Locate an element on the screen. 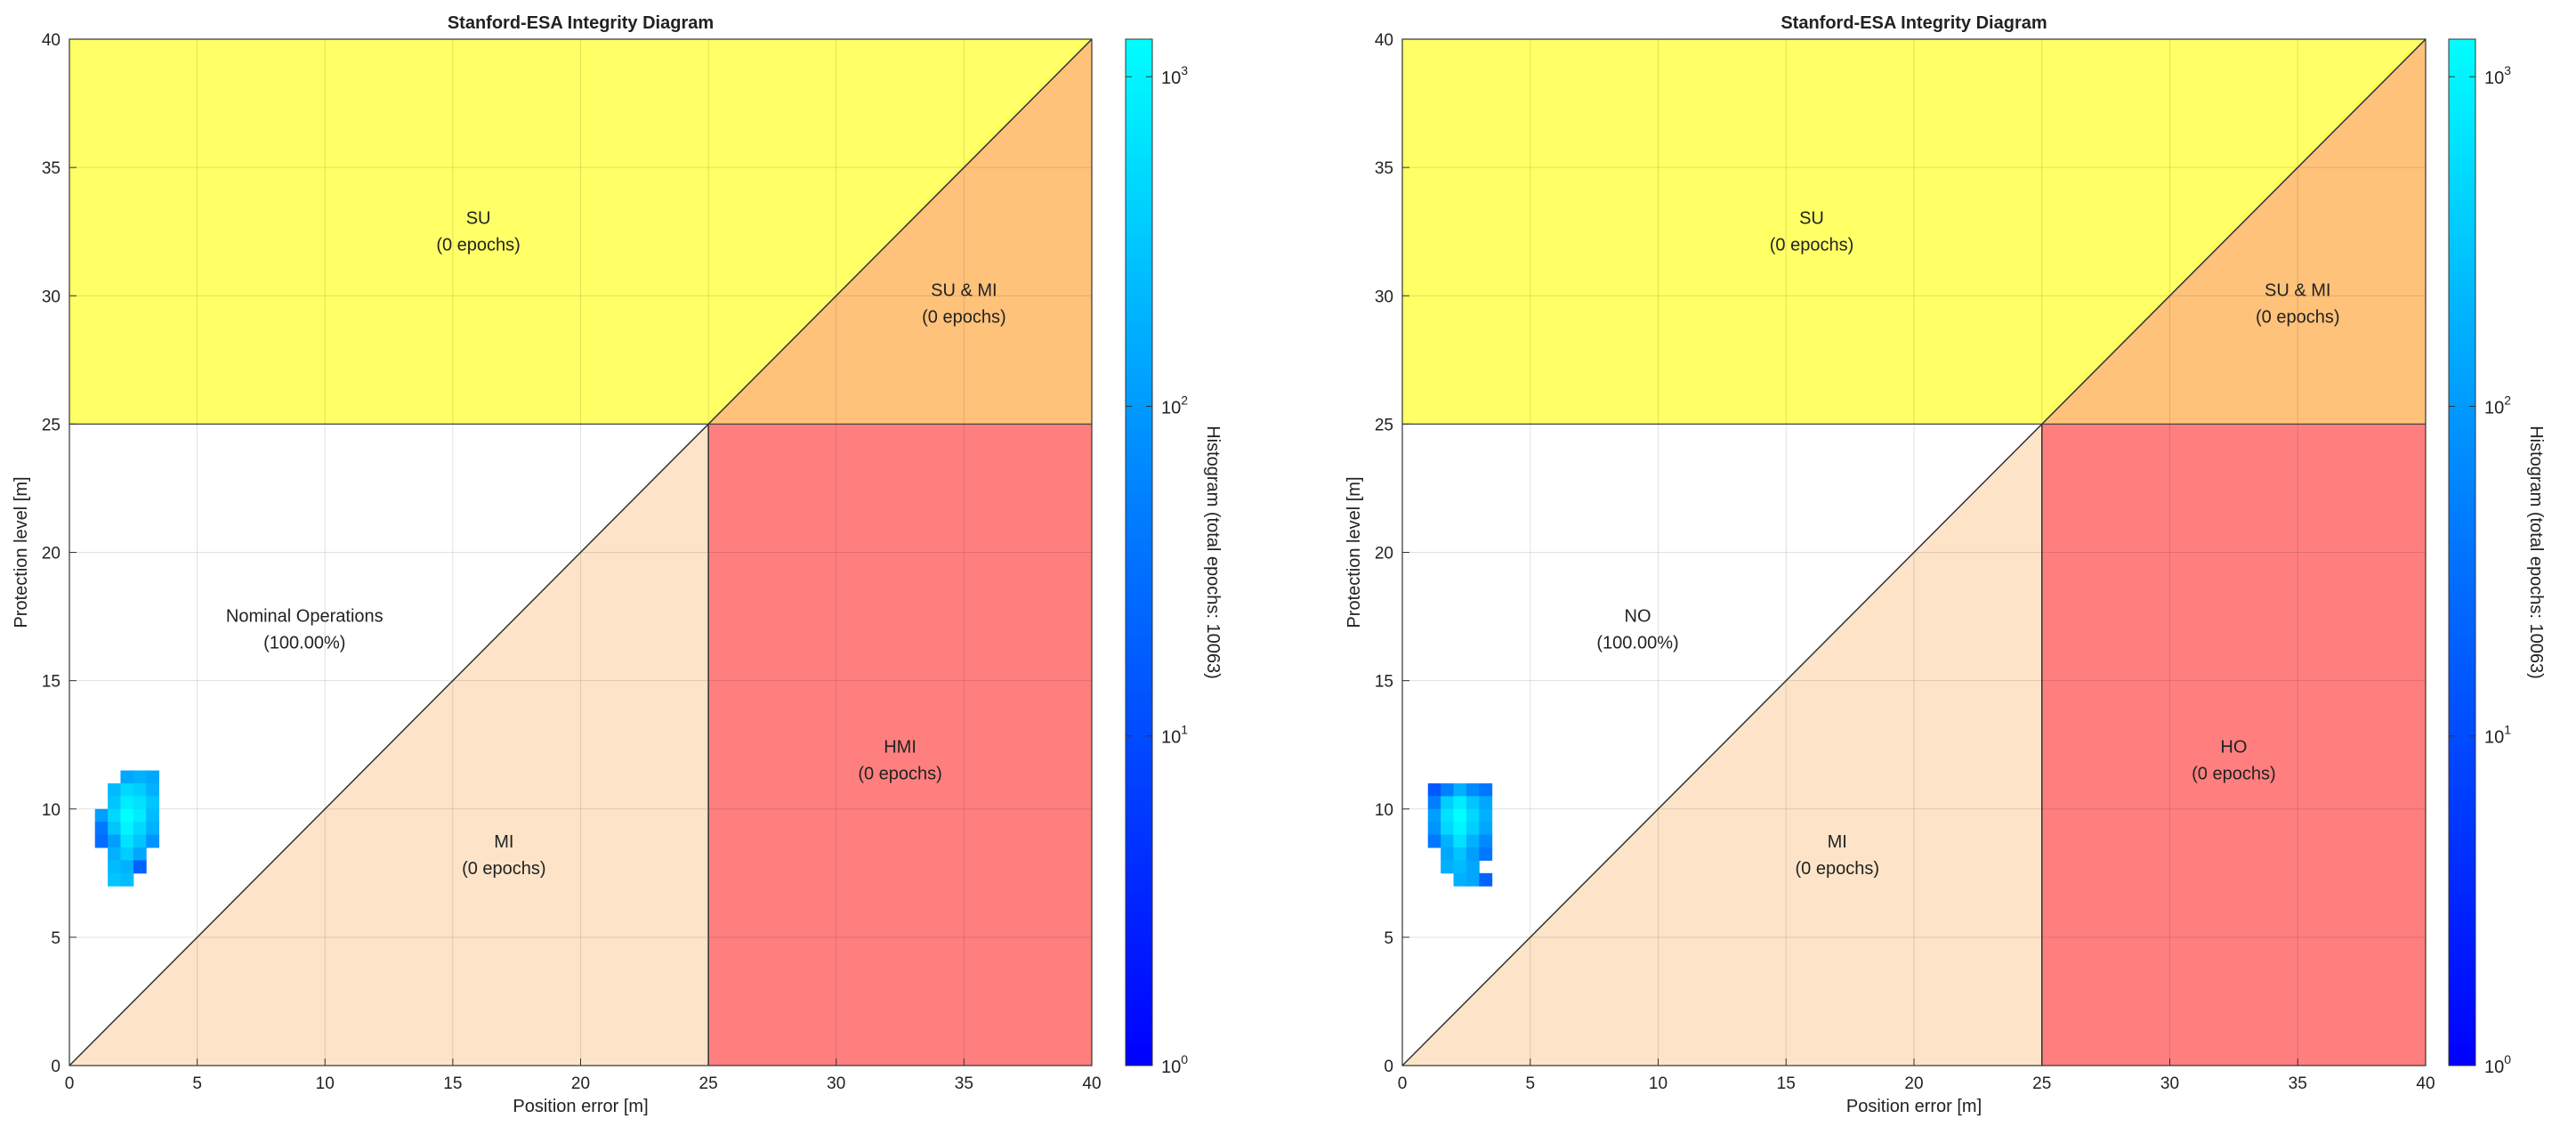 The height and width of the screenshot is (1135, 2576). x-tick-label: 10 is located at coordinates (1658, 1083).